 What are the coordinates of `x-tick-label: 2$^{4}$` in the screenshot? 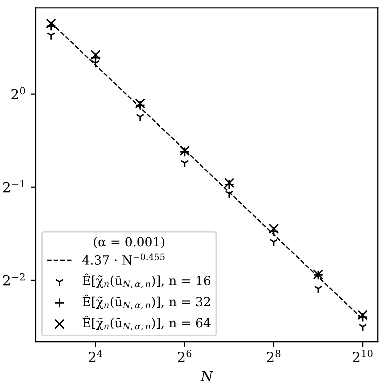 It's located at (96, 356).